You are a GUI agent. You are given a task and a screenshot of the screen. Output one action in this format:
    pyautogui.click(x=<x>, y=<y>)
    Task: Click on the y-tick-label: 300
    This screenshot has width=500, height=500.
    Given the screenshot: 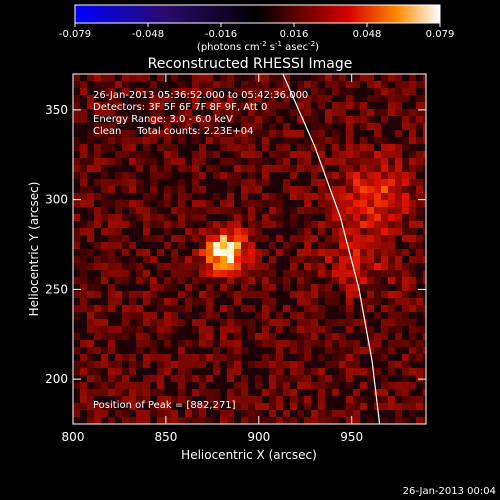 What is the action you would take?
    pyautogui.click(x=56, y=200)
    